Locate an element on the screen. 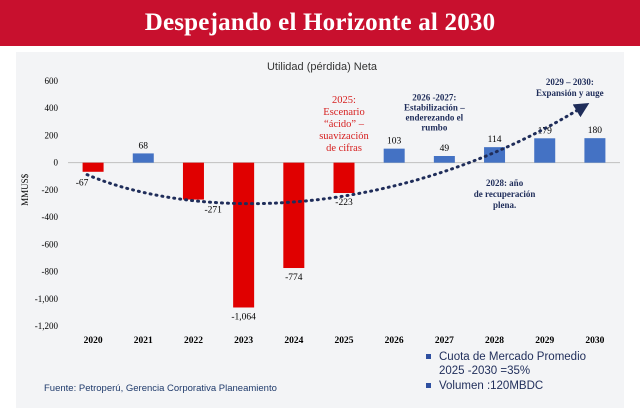  x-tick-label: 2021 is located at coordinates (143, 341).